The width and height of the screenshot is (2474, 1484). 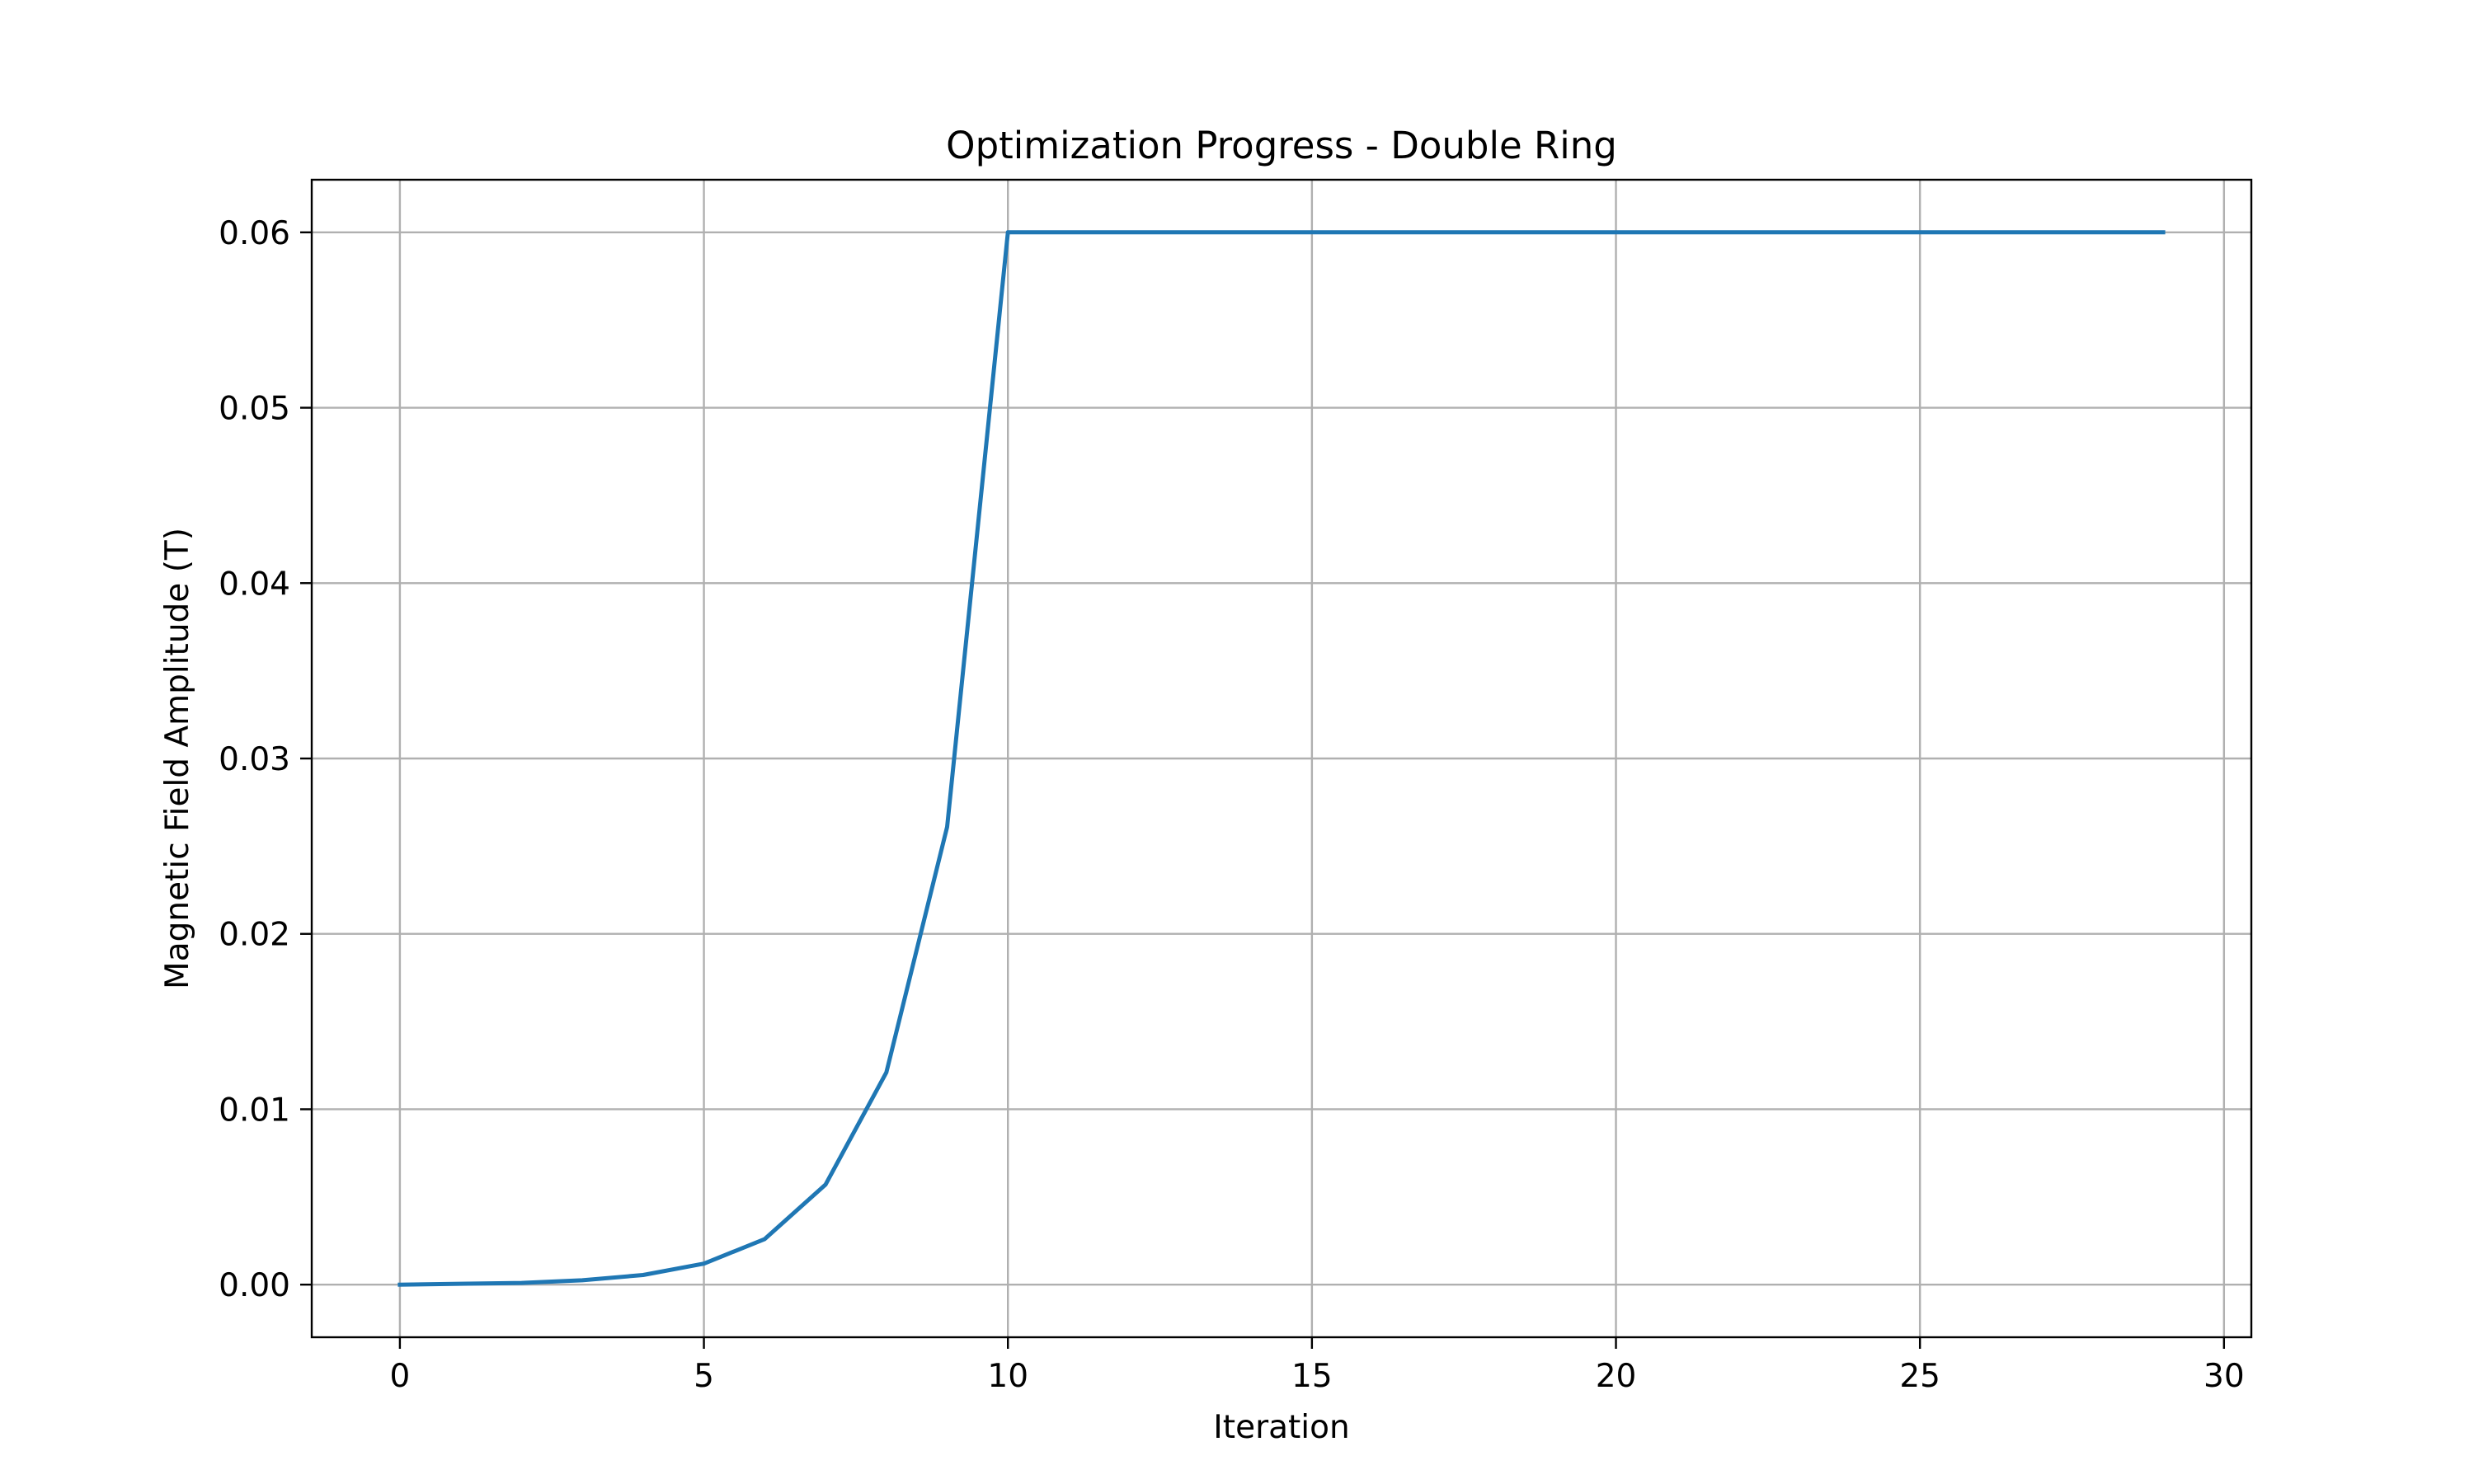 I want to click on y-axis-label: Magnetic Field Amplitude (T), so click(x=177, y=758).